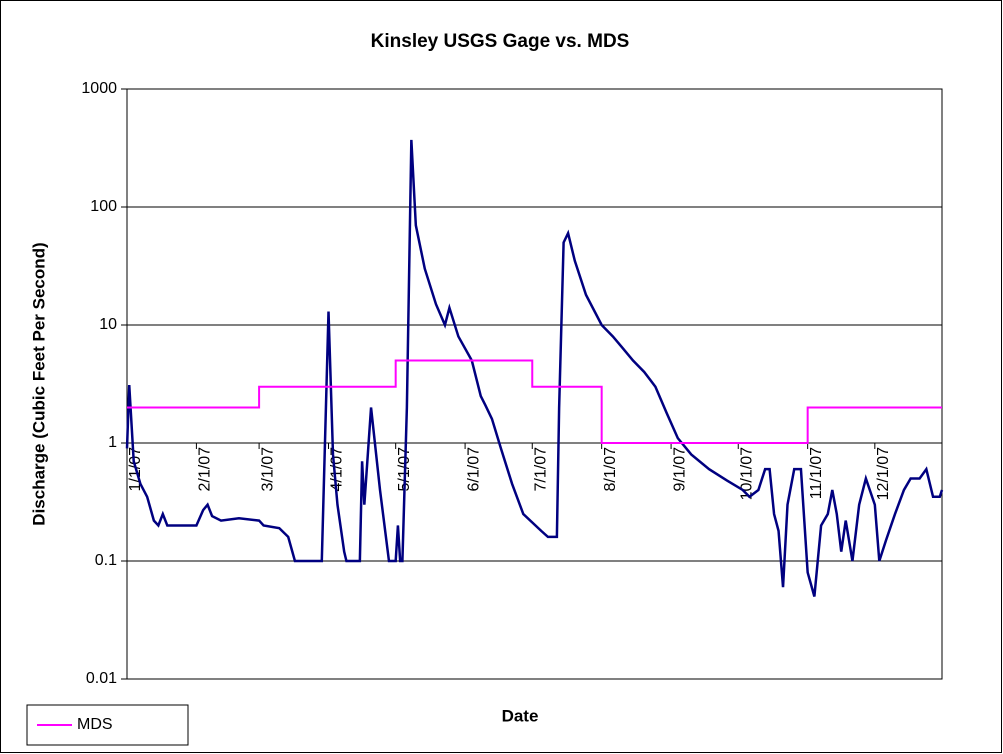  What do you see at coordinates (534, 401) in the screenshot?
I see `series-line` at bounding box center [534, 401].